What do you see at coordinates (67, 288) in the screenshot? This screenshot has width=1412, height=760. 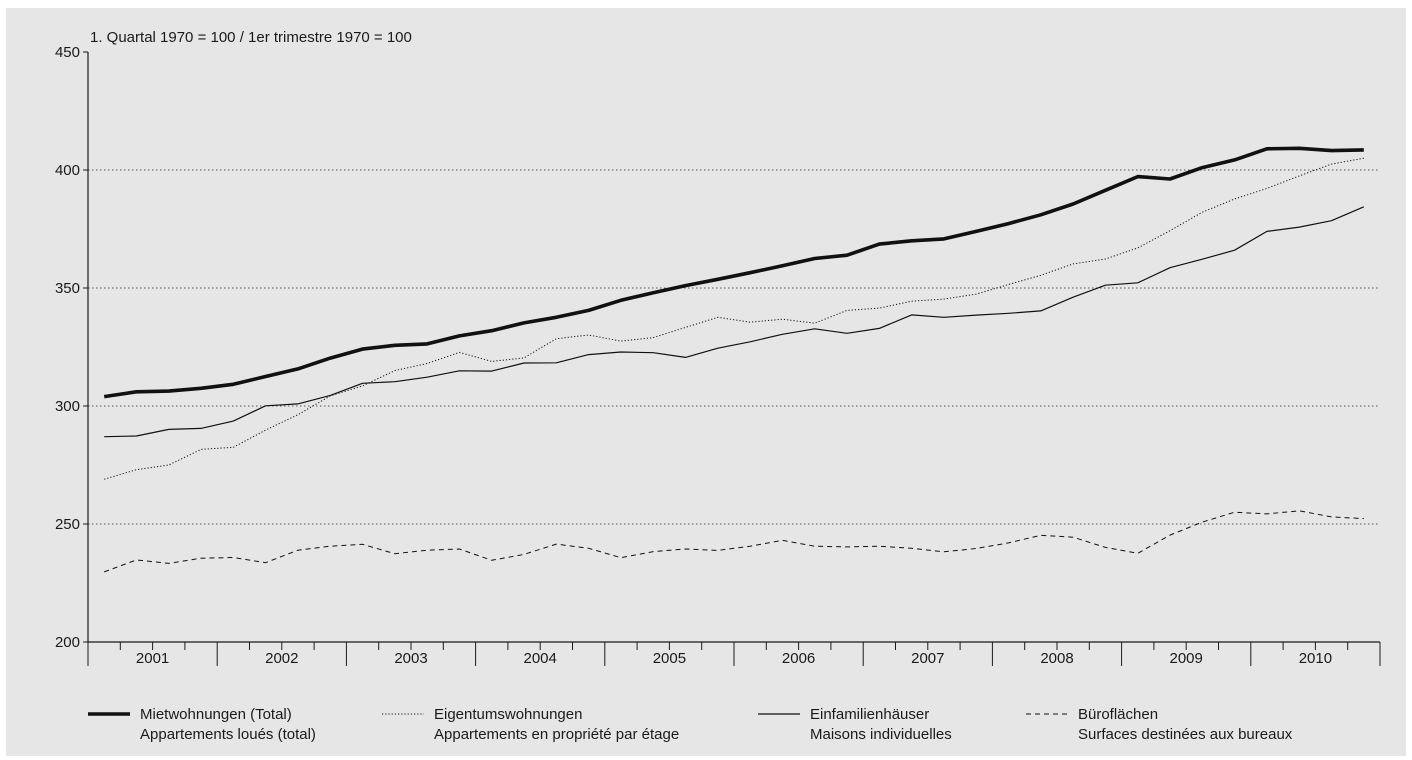 I see `y-tick-label: 350` at bounding box center [67, 288].